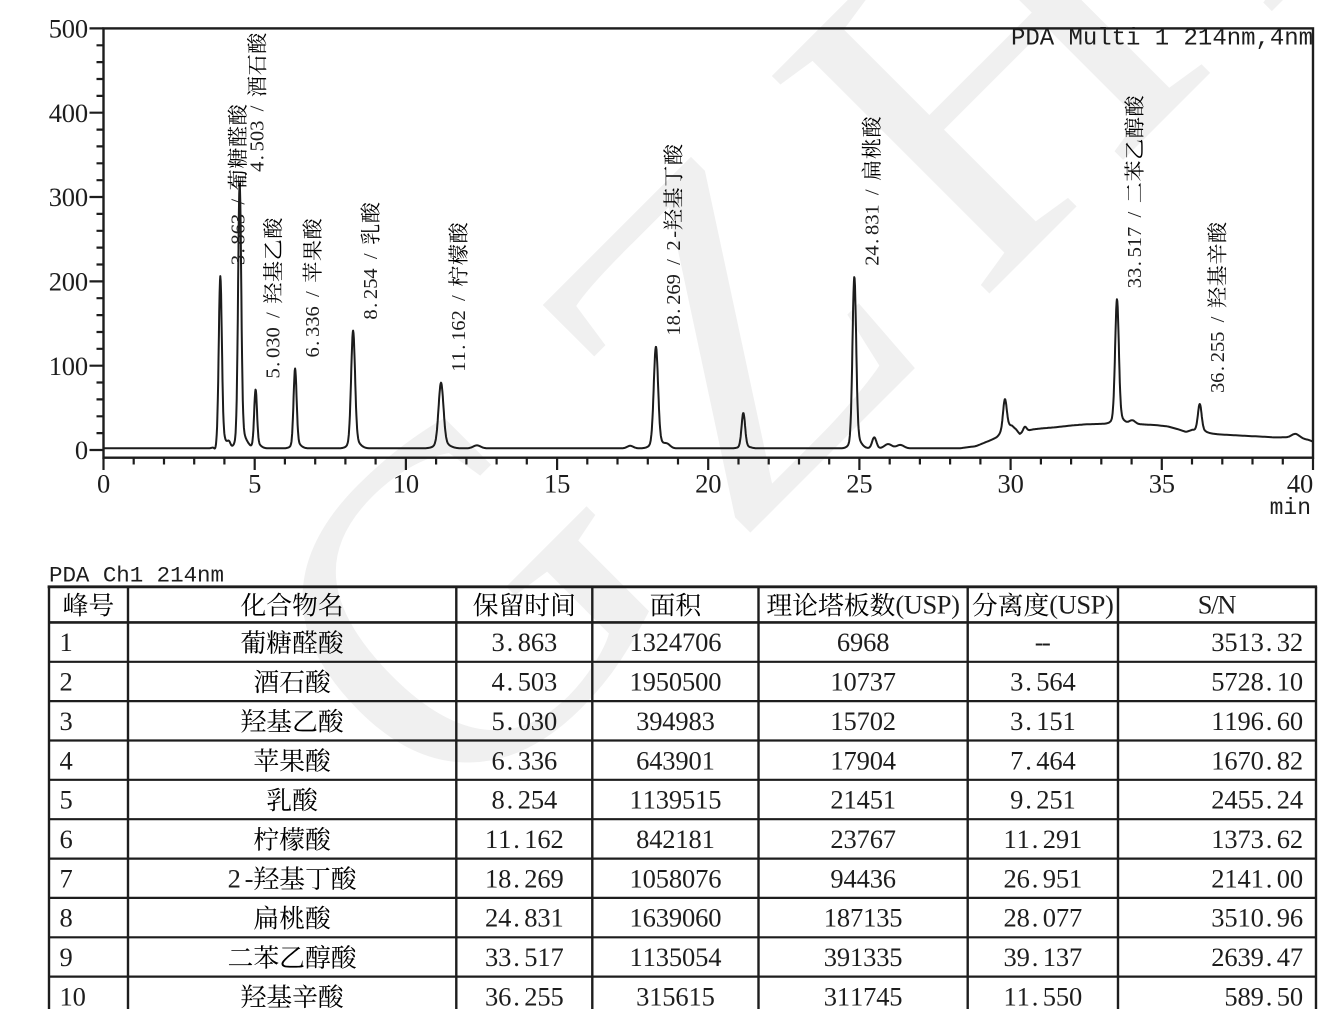 This screenshot has height=1009, width=1342. What do you see at coordinates (1162, 484) in the screenshot?
I see `svg-text: 35` at bounding box center [1162, 484].